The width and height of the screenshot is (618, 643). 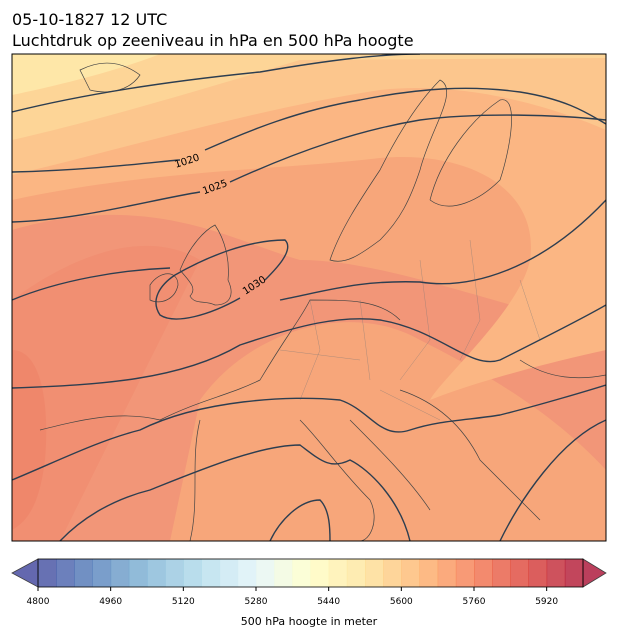 I want to click on colorbar-tick-label: 5920, so click(x=546, y=602).